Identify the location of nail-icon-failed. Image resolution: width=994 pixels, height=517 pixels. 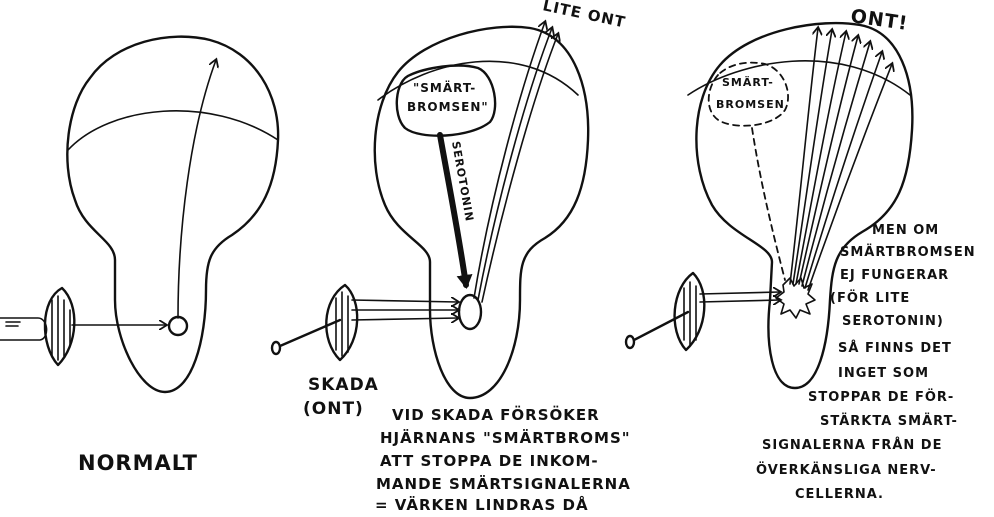
(657, 330).